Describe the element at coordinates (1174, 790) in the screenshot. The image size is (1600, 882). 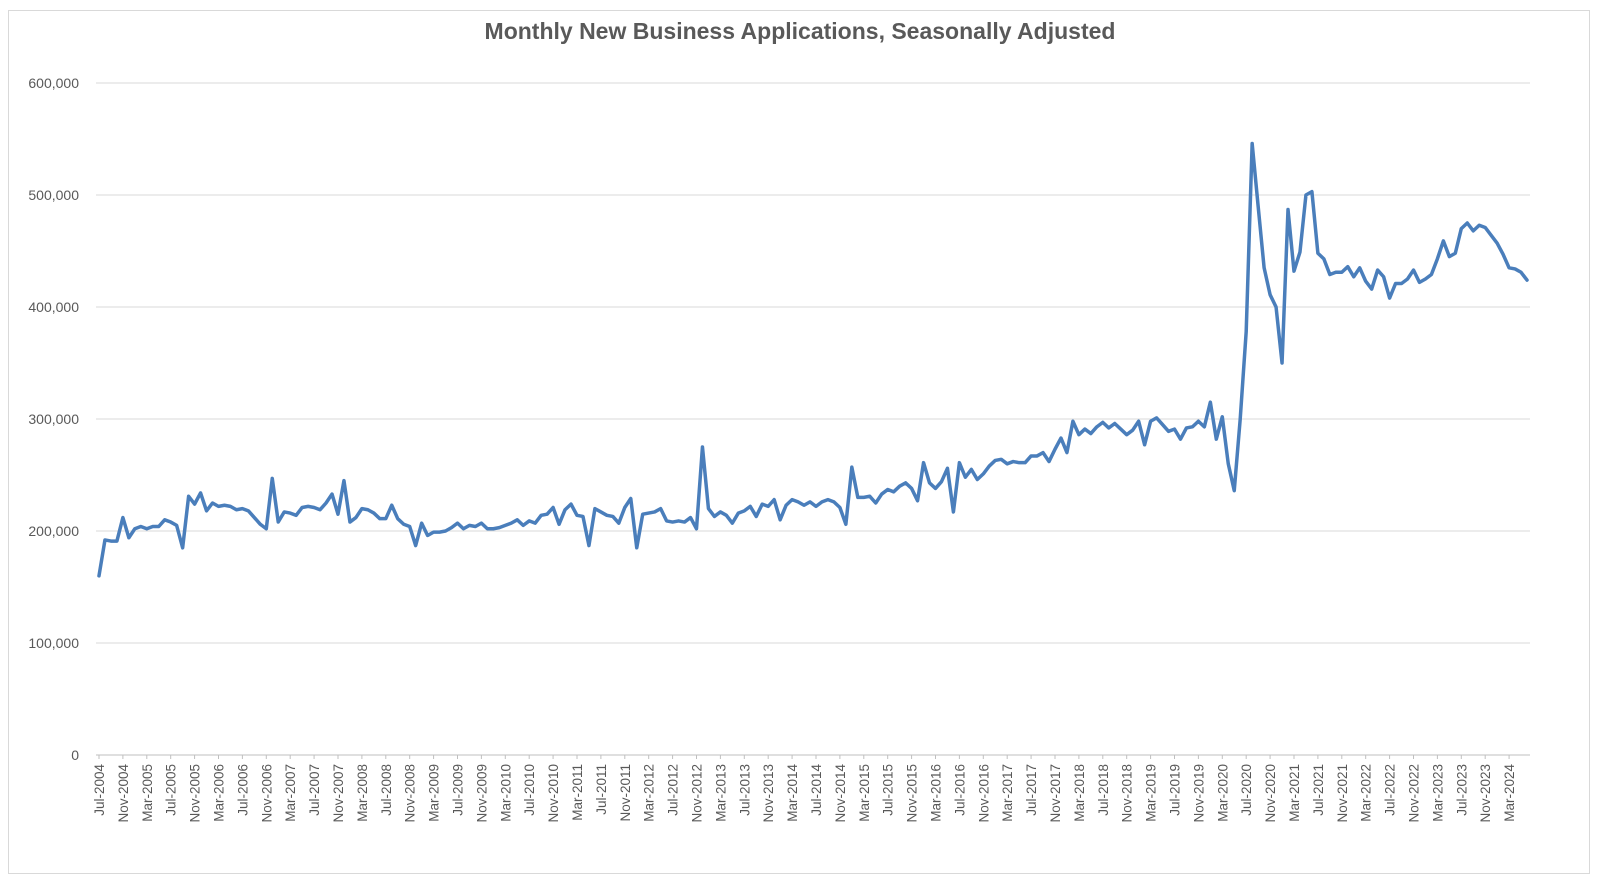
I see `x-tick-label: Jul-2019` at that location.